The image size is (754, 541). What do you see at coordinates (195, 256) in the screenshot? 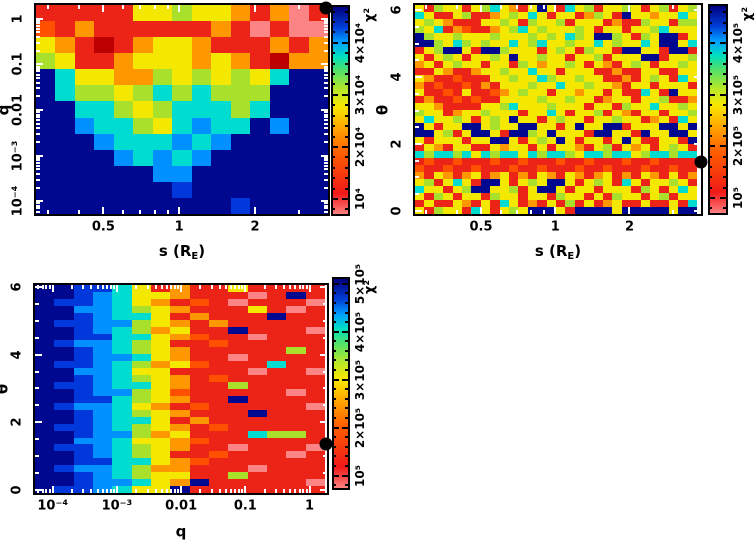
I see `x-axis-label-subscript: E` at bounding box center [195, 256].